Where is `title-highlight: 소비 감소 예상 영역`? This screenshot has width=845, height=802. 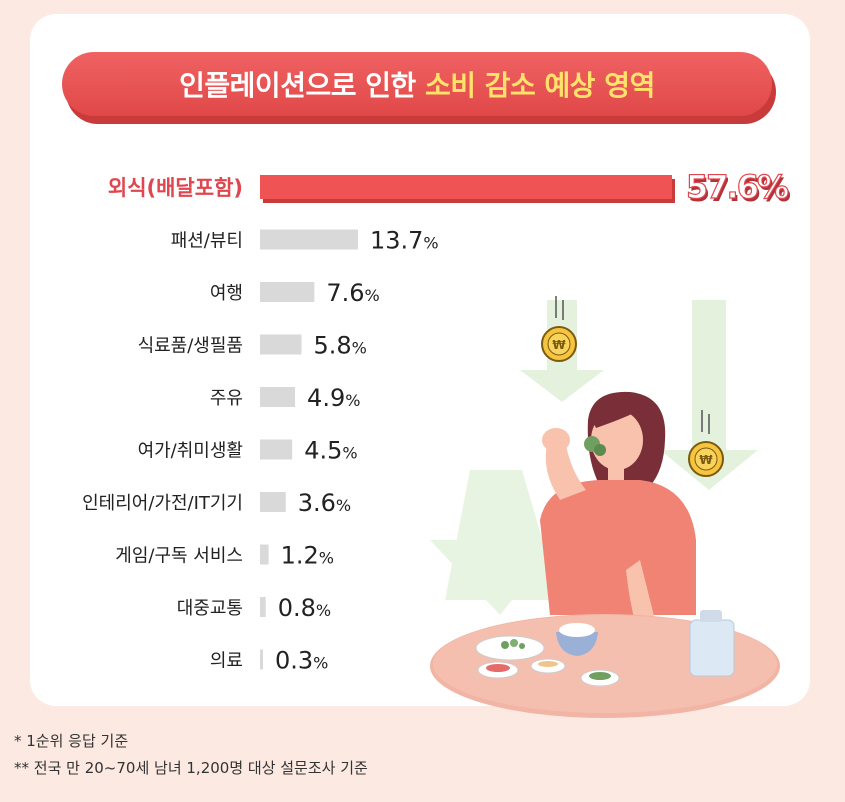 title-highlight: 소비 감소 예상 영역 is located at coordinates (540, 85).